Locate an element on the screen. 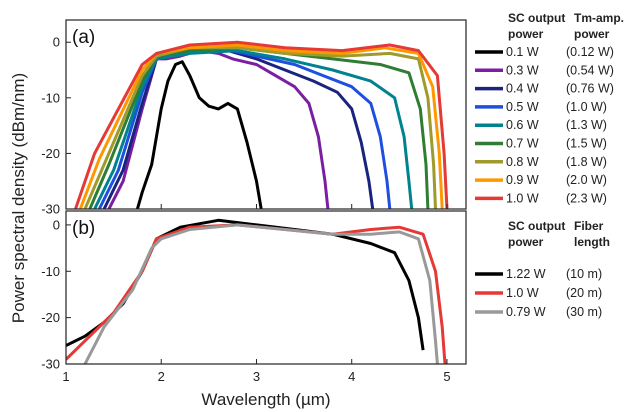  legend-entry-secondary: (0.12 W) is located at coordinates (590, 52).